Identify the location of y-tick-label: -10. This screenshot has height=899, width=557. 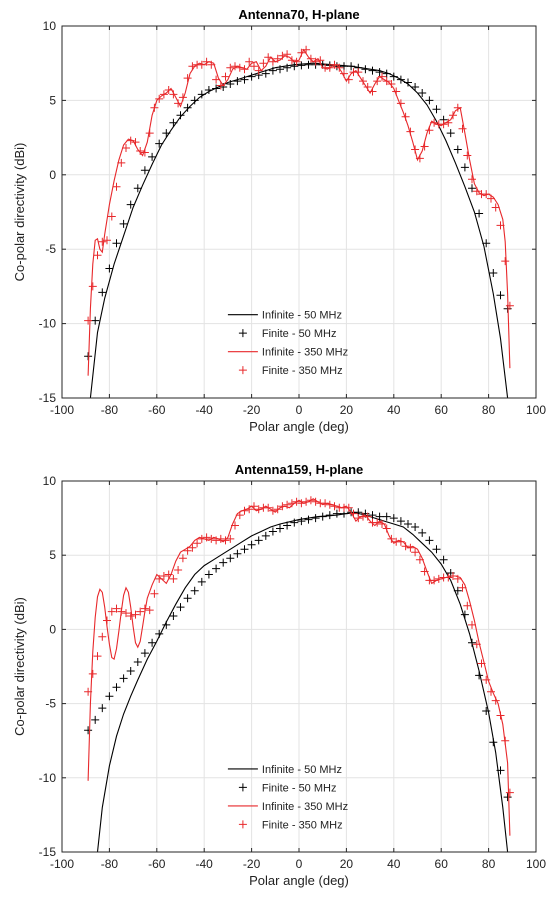
(48, 778).